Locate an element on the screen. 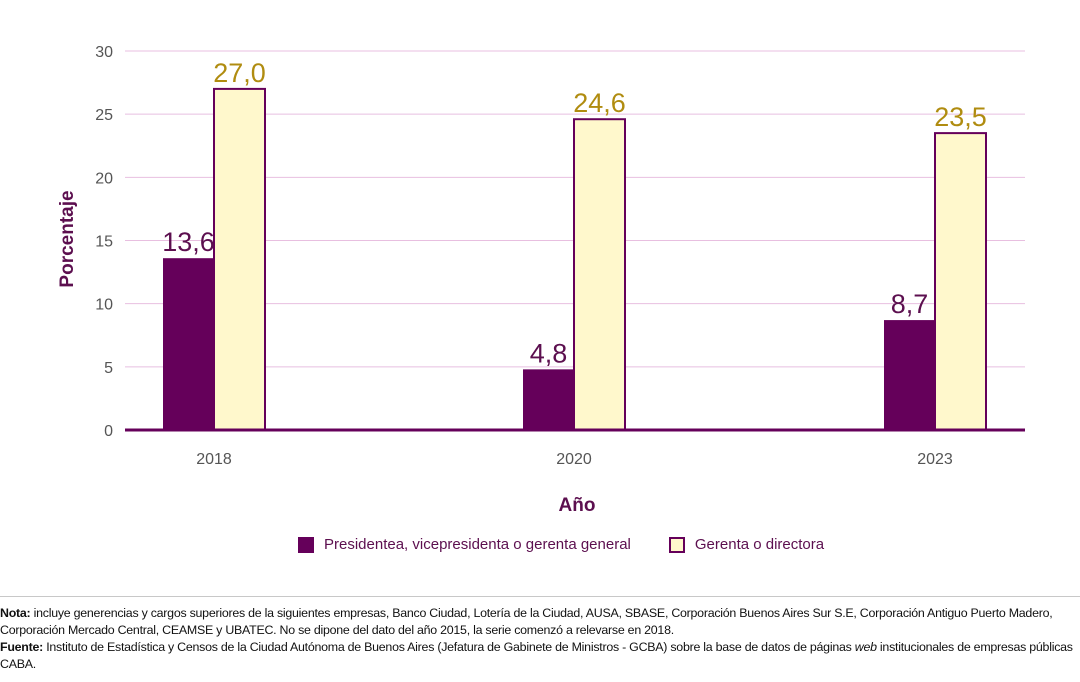 This screenshot has width=1080, height=682. fuente-label: Fuente: is located at coordinates (21, 647).